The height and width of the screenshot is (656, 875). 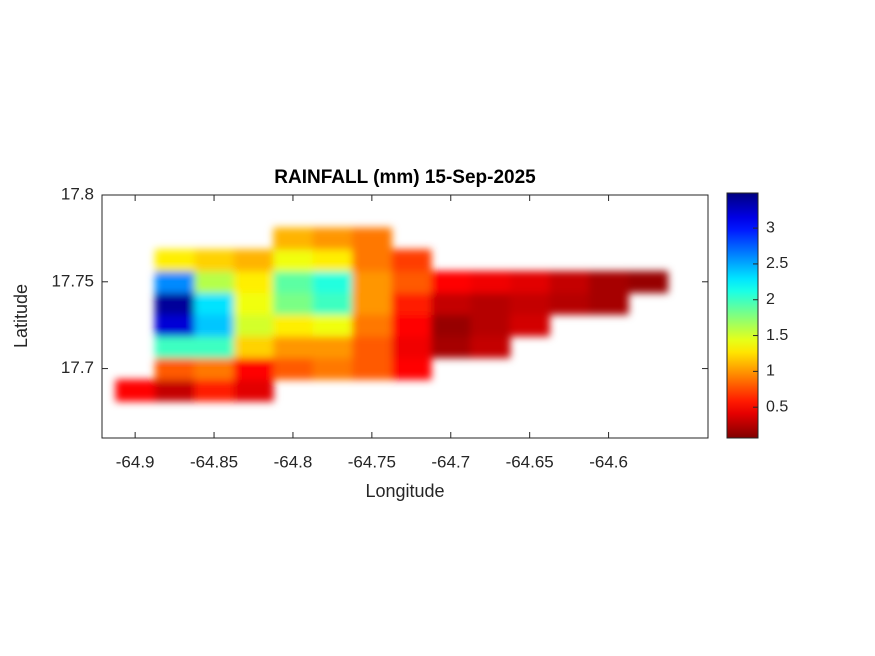 What do you see at coordinates (135, 461) in the screenshot?
I see `x-tick-label: -64.9` at bounding box center [135, 461].